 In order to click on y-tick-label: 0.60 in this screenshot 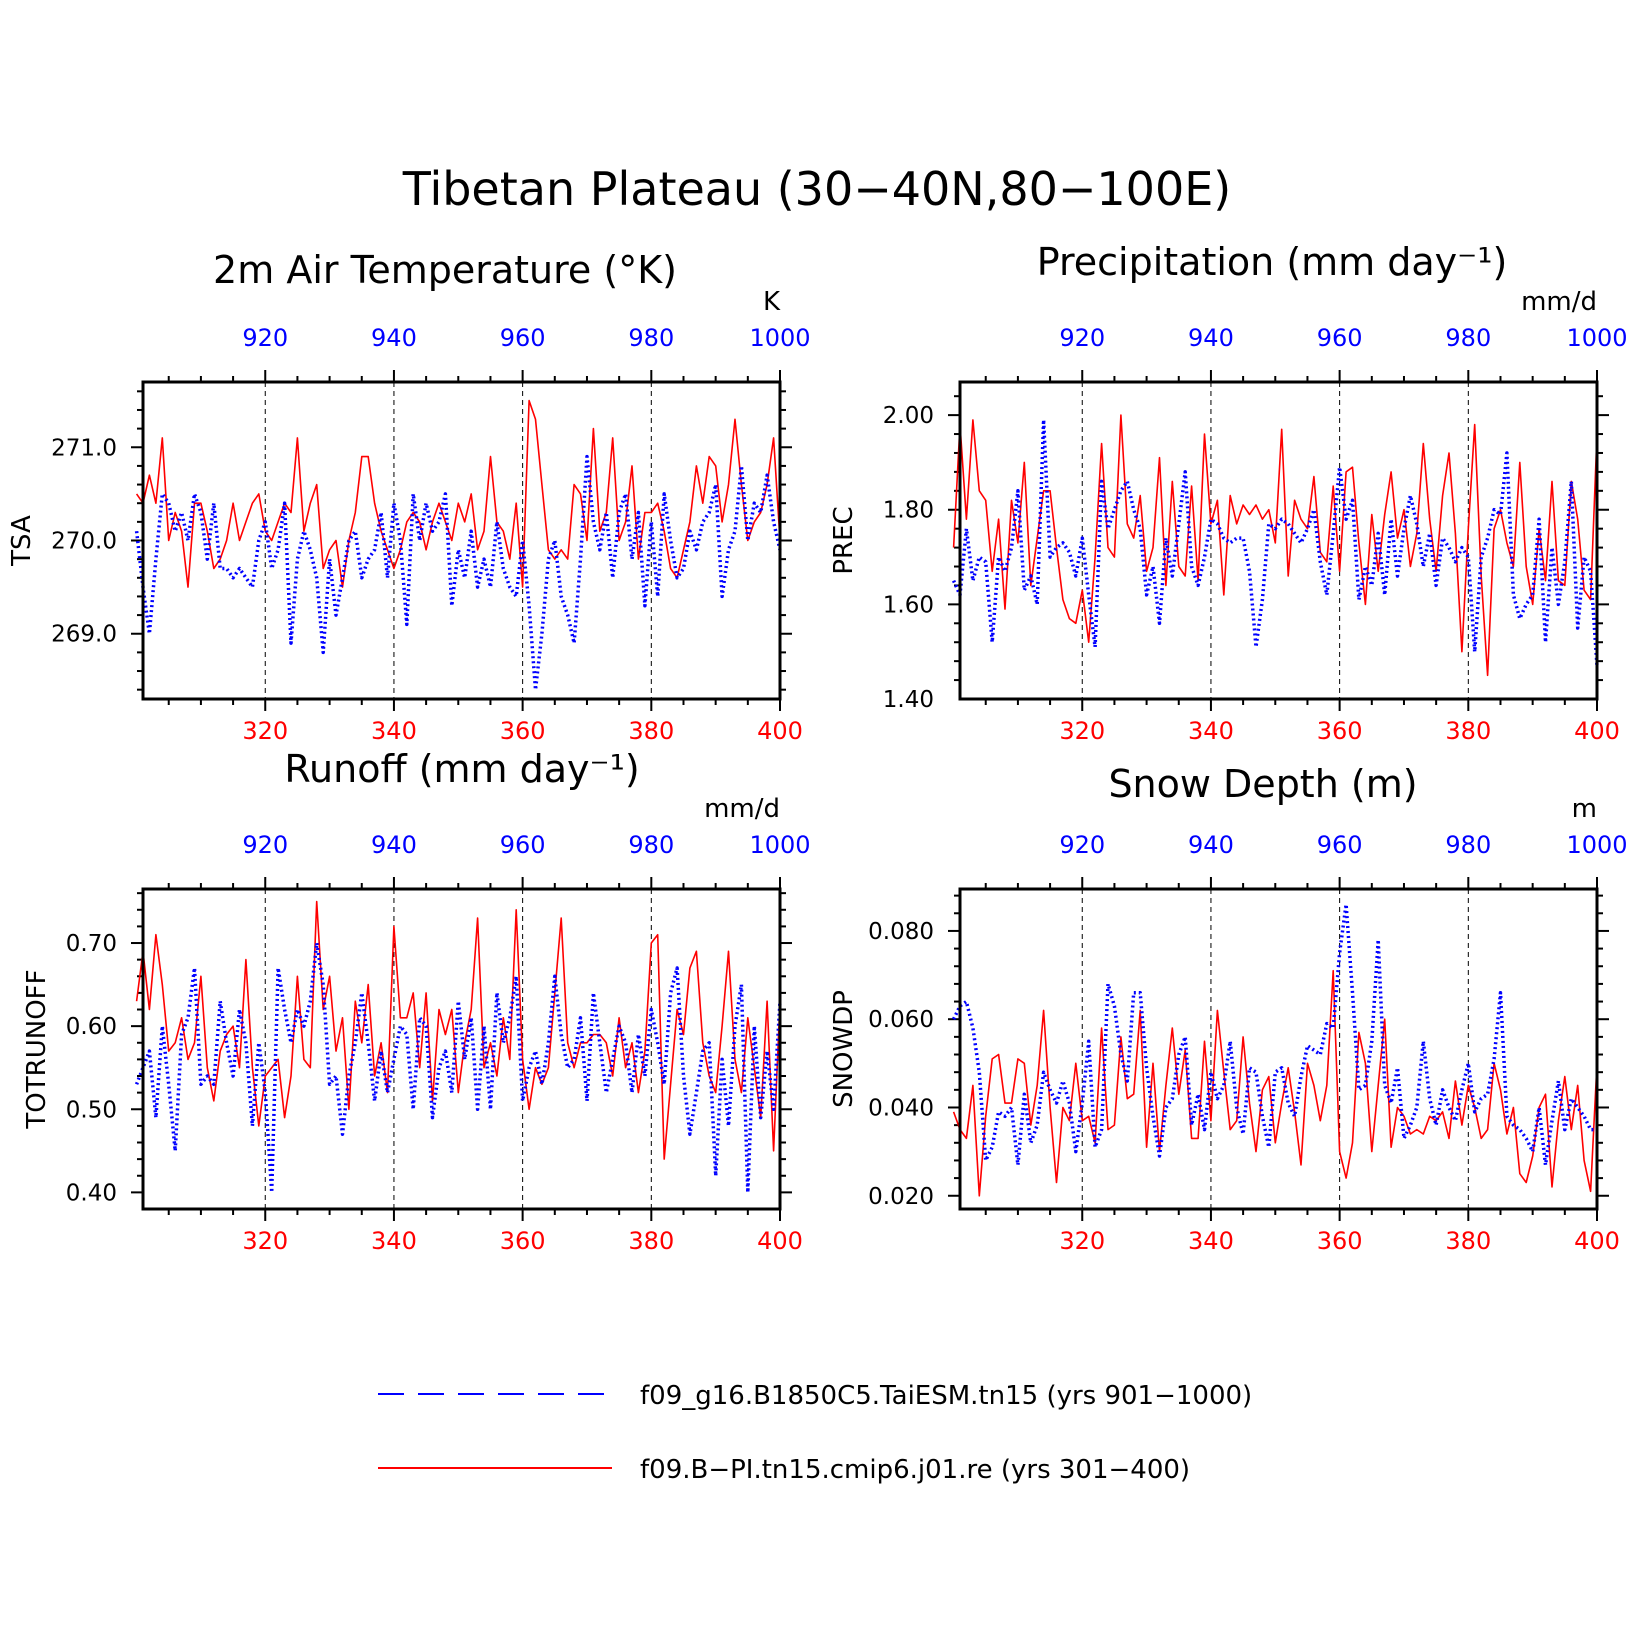, I will do `click(91, 1027)`.